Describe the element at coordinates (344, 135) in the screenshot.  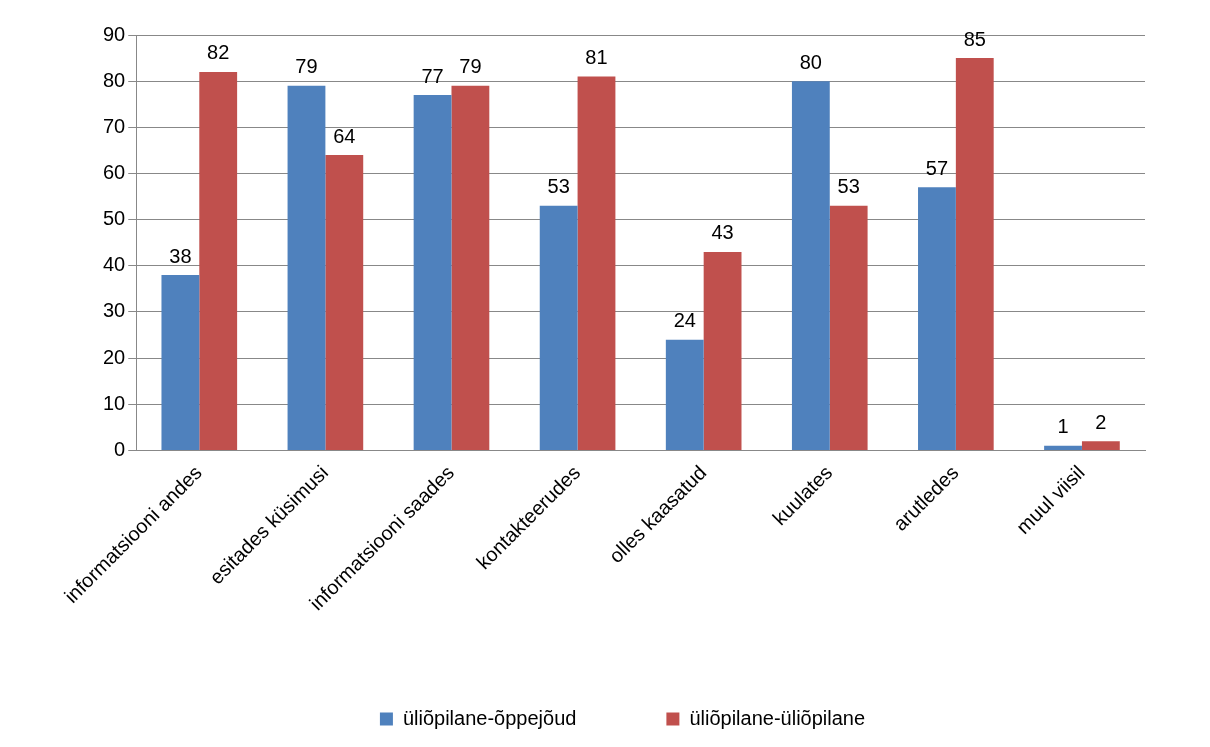
I see `data-label: 64` at that location.